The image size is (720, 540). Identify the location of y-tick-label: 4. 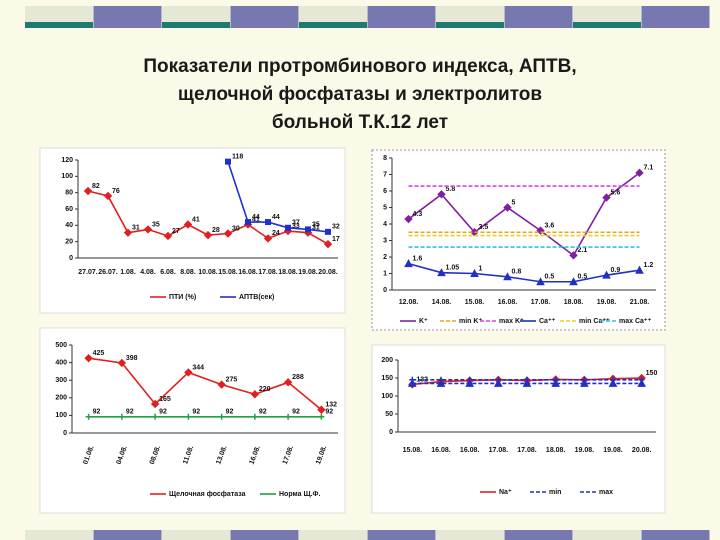
(385, 224).